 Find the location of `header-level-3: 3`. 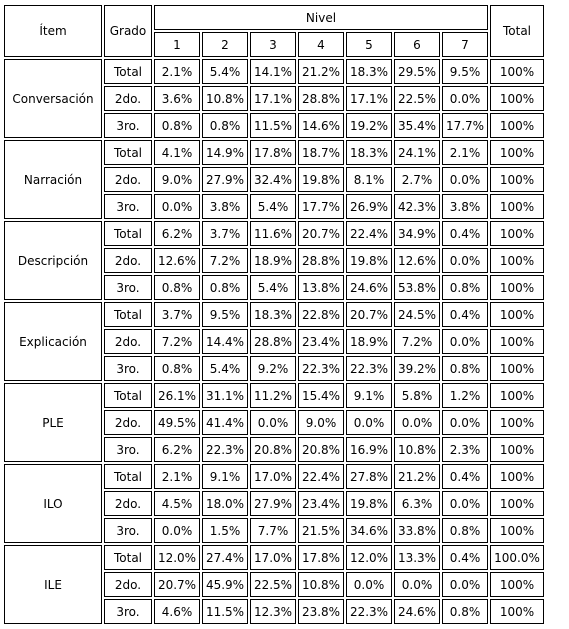

header-level-3: 3 is located at coordinates (273, 44).